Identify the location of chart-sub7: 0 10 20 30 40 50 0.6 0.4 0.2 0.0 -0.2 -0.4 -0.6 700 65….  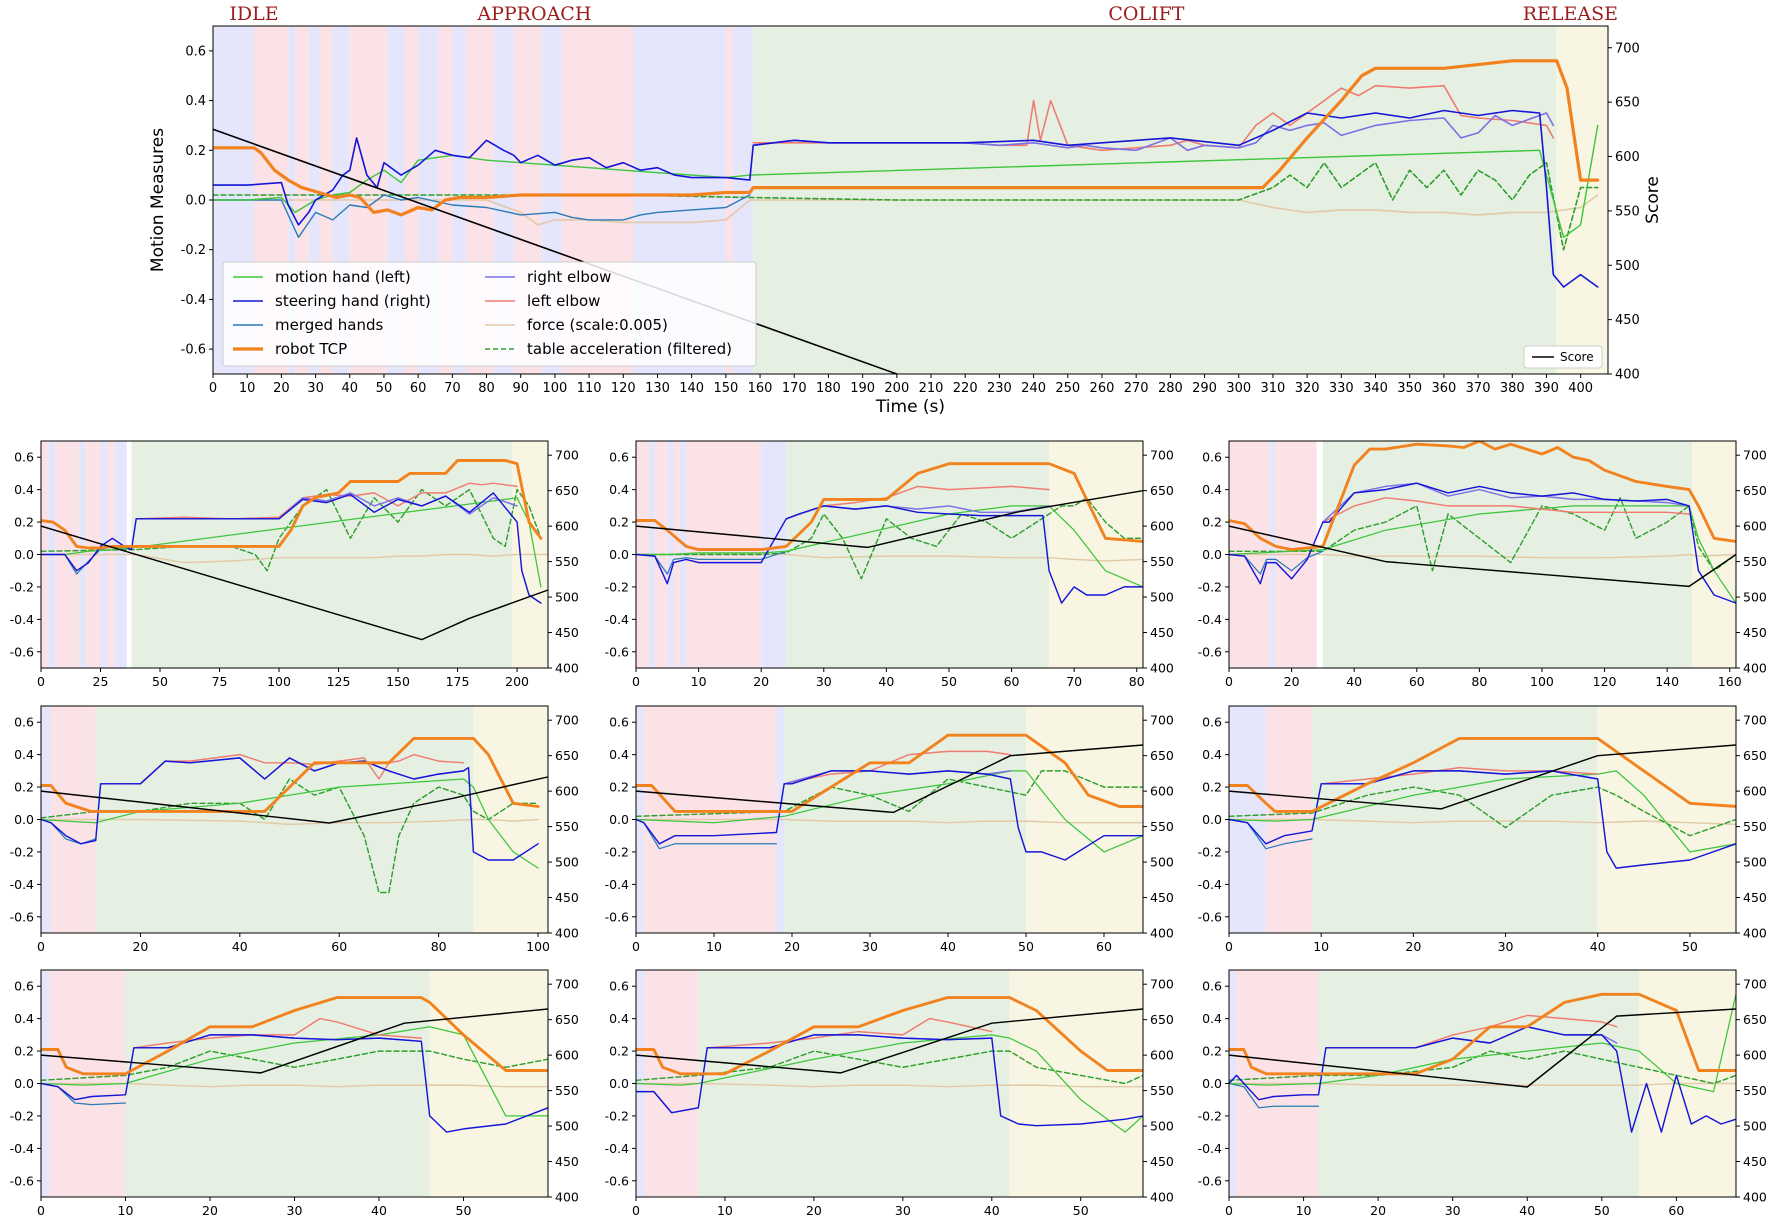
(294, 1093).